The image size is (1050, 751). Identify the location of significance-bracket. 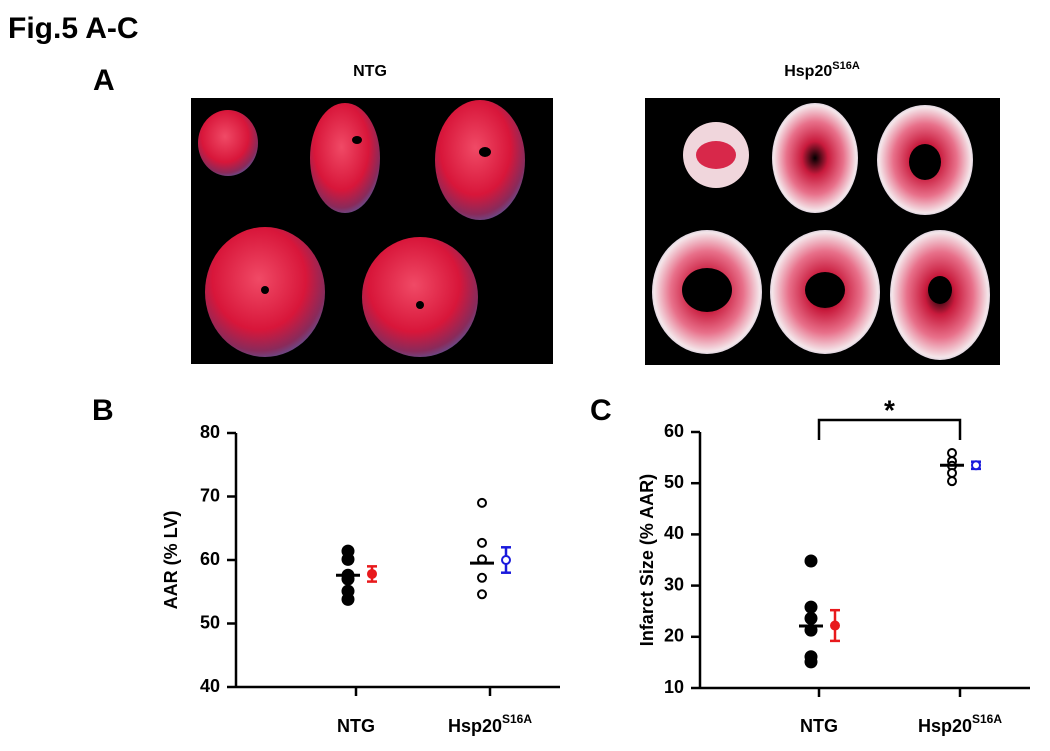
(889, 429).